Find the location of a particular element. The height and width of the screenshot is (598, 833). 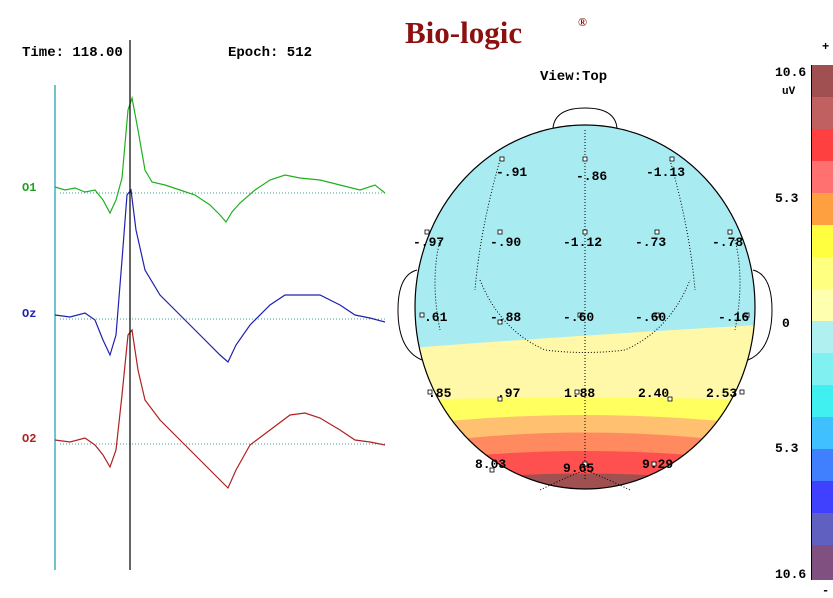

electrode-value: 9.65 is located at coordinates (578, 468).